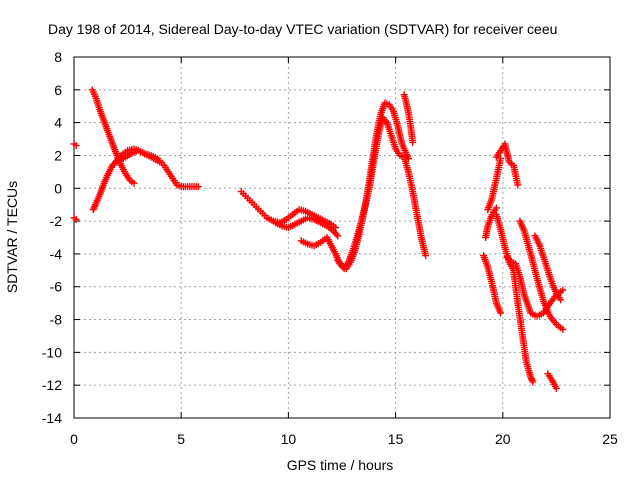 This screenshot has width=640, height=480. I want to click on y-tick-label: 0, so click(58, 188).